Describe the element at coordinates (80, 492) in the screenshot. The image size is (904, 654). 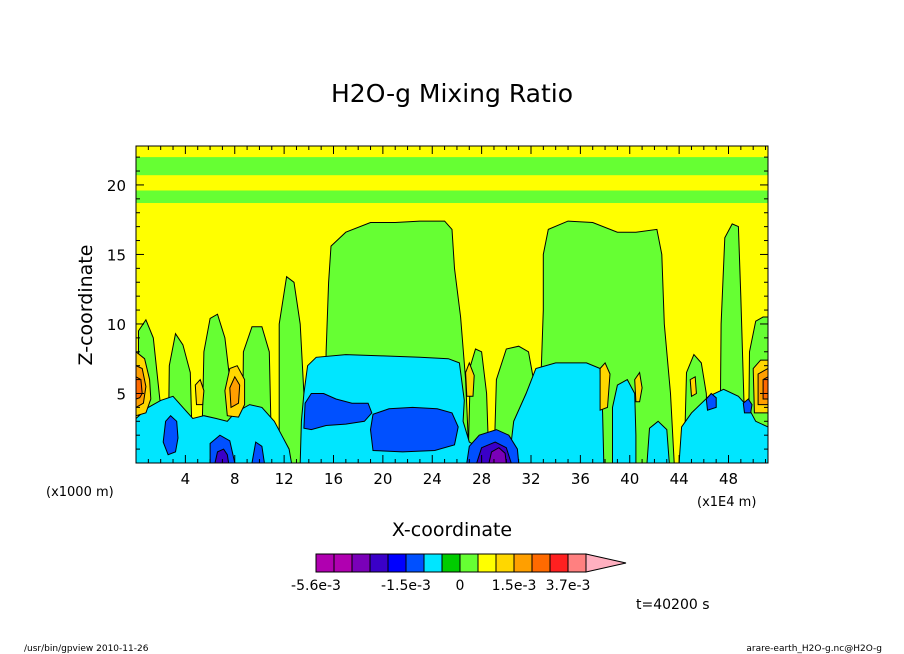
I see `x-unit-left: (x1000 m)` at that location.